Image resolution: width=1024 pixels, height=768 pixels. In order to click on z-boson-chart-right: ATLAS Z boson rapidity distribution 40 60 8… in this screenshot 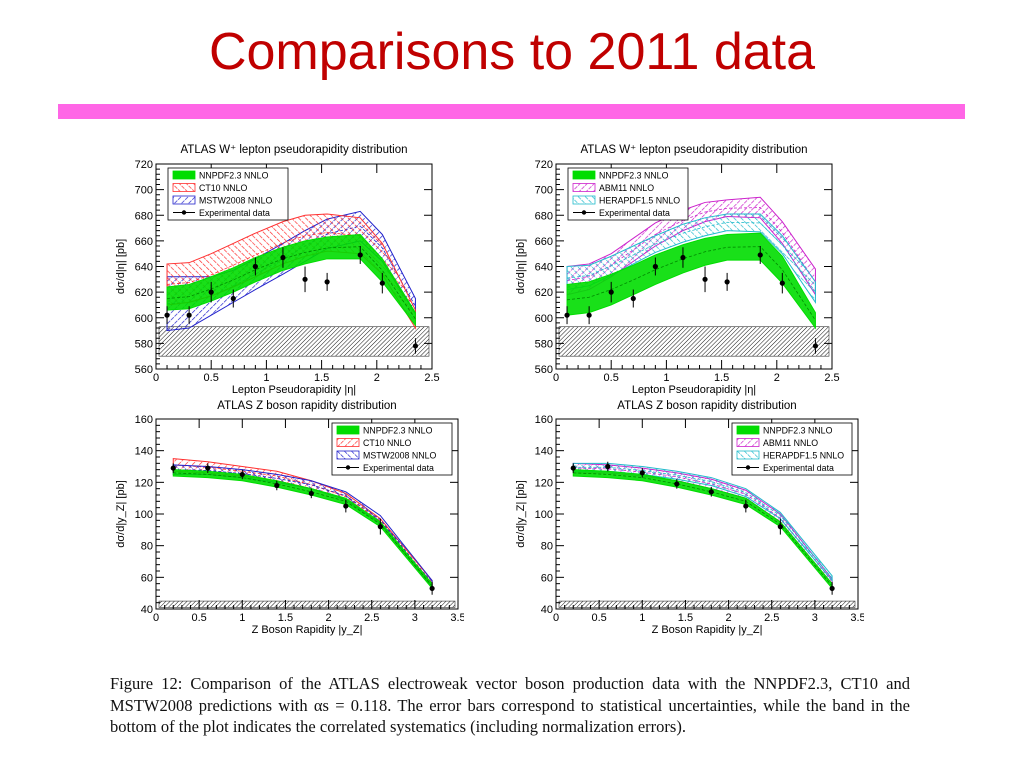, I will do `click(689, 518)`.